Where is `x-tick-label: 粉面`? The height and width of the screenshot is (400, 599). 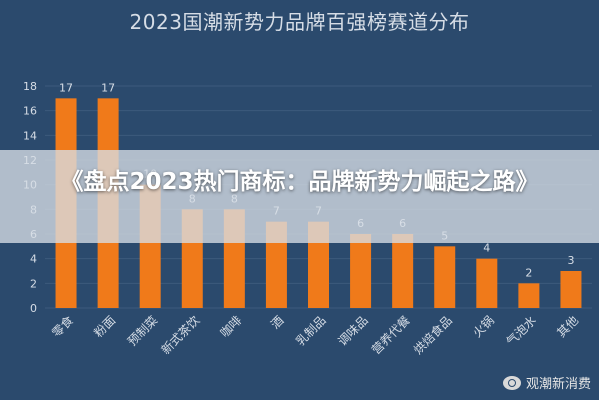
x-tick-label: 粉面 is located at coordinates (104, 326).